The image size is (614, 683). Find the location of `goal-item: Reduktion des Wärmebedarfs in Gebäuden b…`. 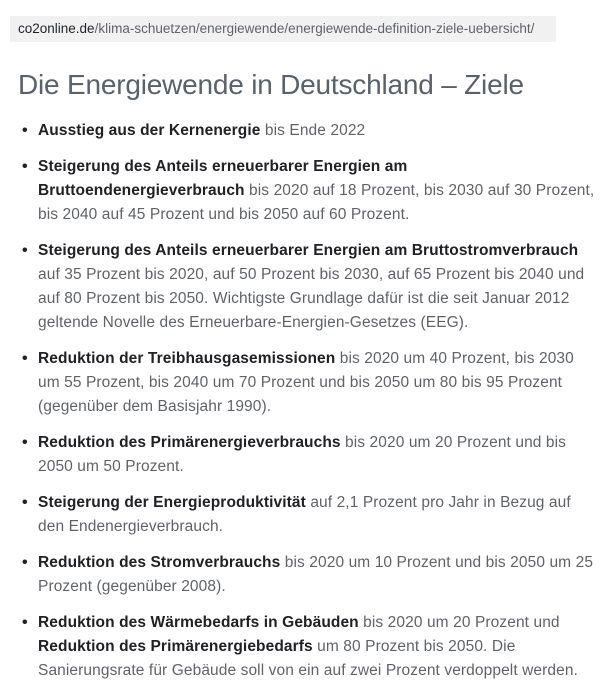

goal-item: Reduktion des Wärmebedarfs in Gebäuden b… is located at coordinates (309, 647).